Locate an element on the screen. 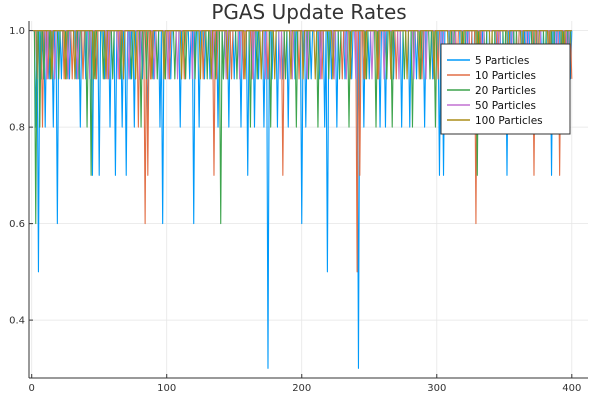 The image size is (600, 400). y-tick-label: 0.8 is located at coordinates (17, 128).